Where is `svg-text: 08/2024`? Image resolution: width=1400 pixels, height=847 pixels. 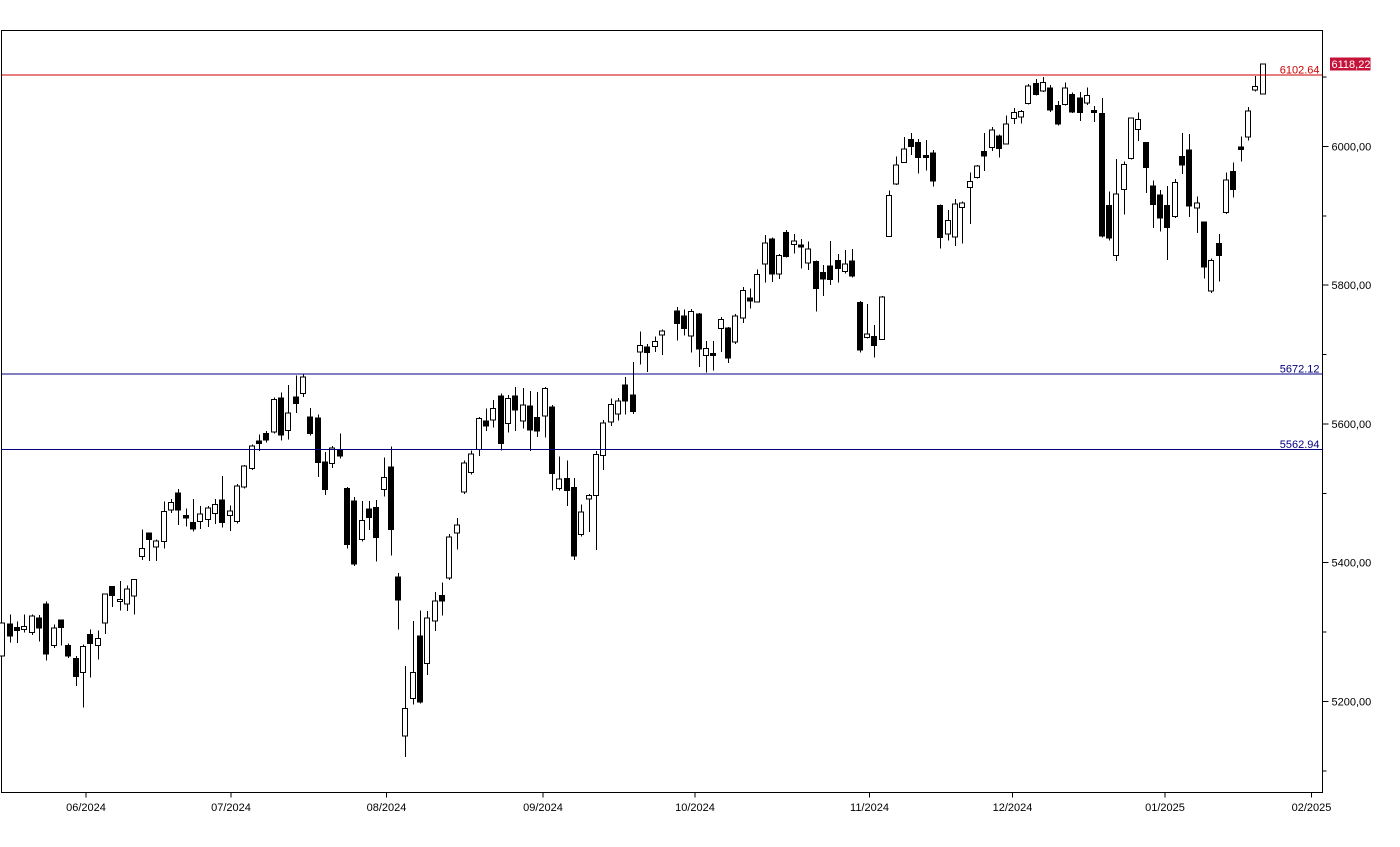 svg-text: 08/2024 is located at coordinates (387, 808).